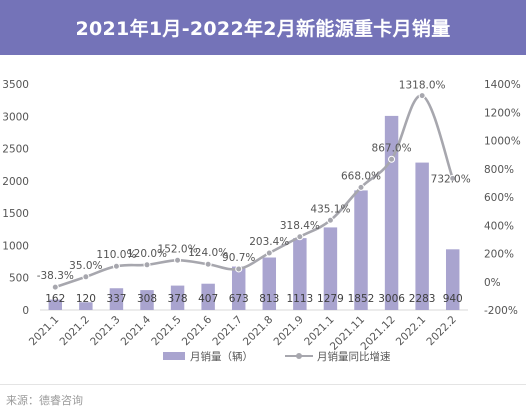 Image resolution: width=526 pixels, height=416 pixels. I want to click on x-tick-label: 2021.6, so click(197, 330).